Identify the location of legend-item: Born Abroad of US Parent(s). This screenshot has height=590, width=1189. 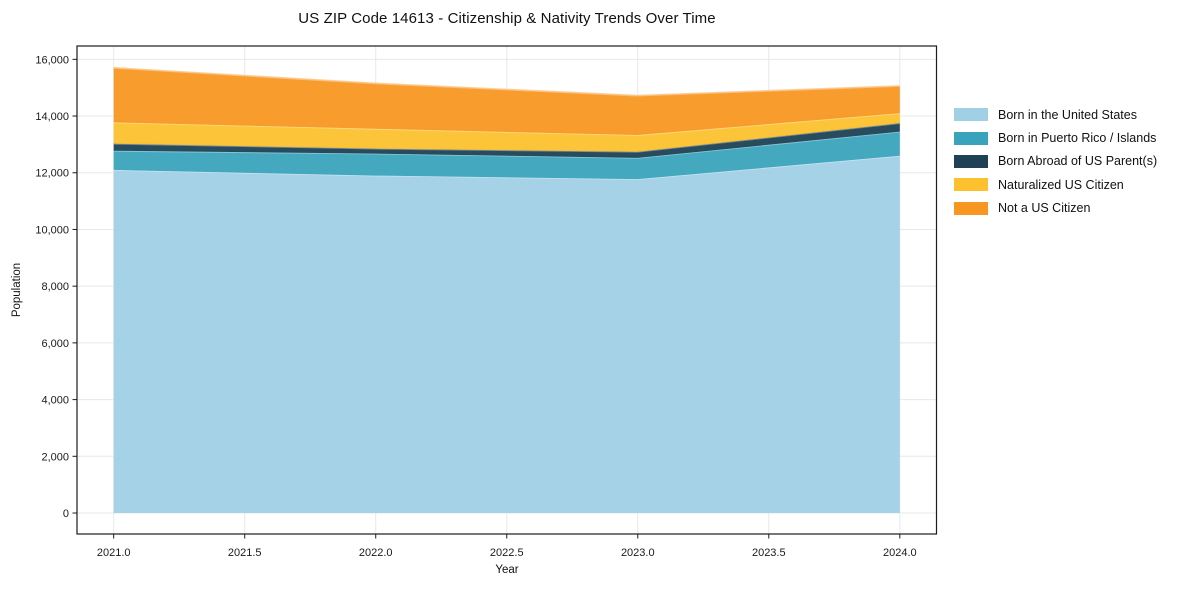
(1055, 161).